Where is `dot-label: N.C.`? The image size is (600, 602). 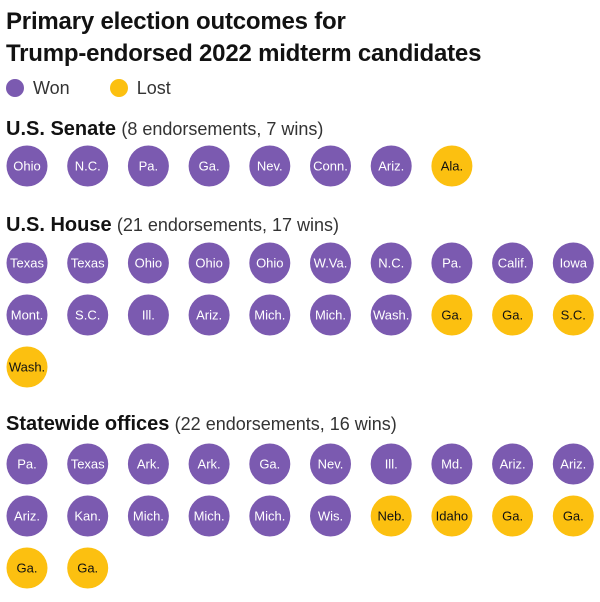
dot-label: N.C. is located at coordinates (88, 166).